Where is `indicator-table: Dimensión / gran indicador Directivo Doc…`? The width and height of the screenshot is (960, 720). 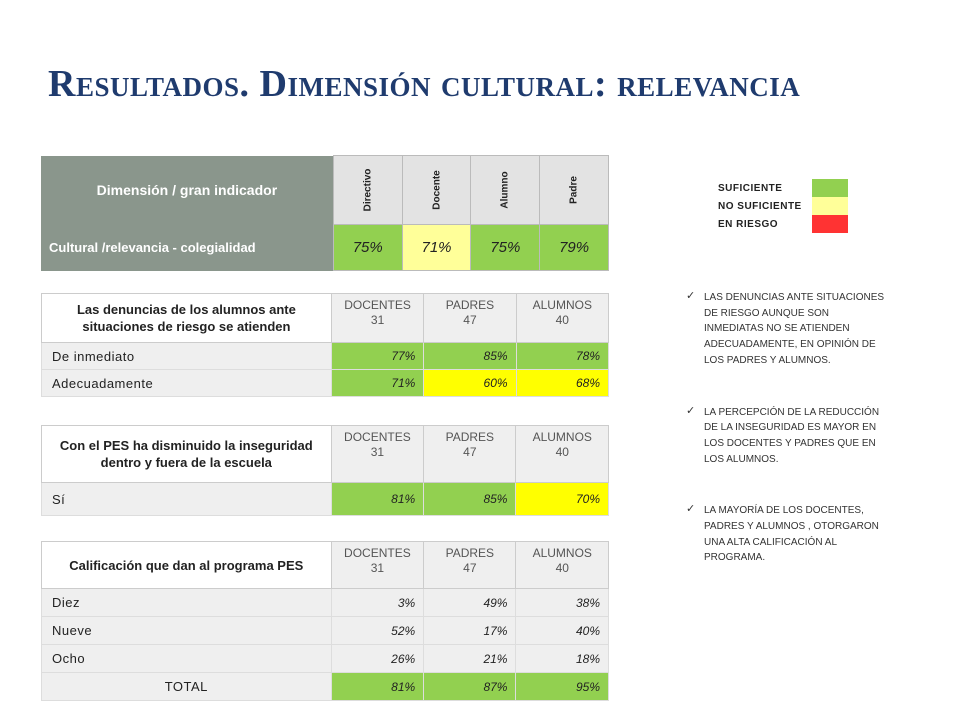
indicator-table: Dimensión / gran indicador Directivo Doc… is located at coordinates (325, 213).